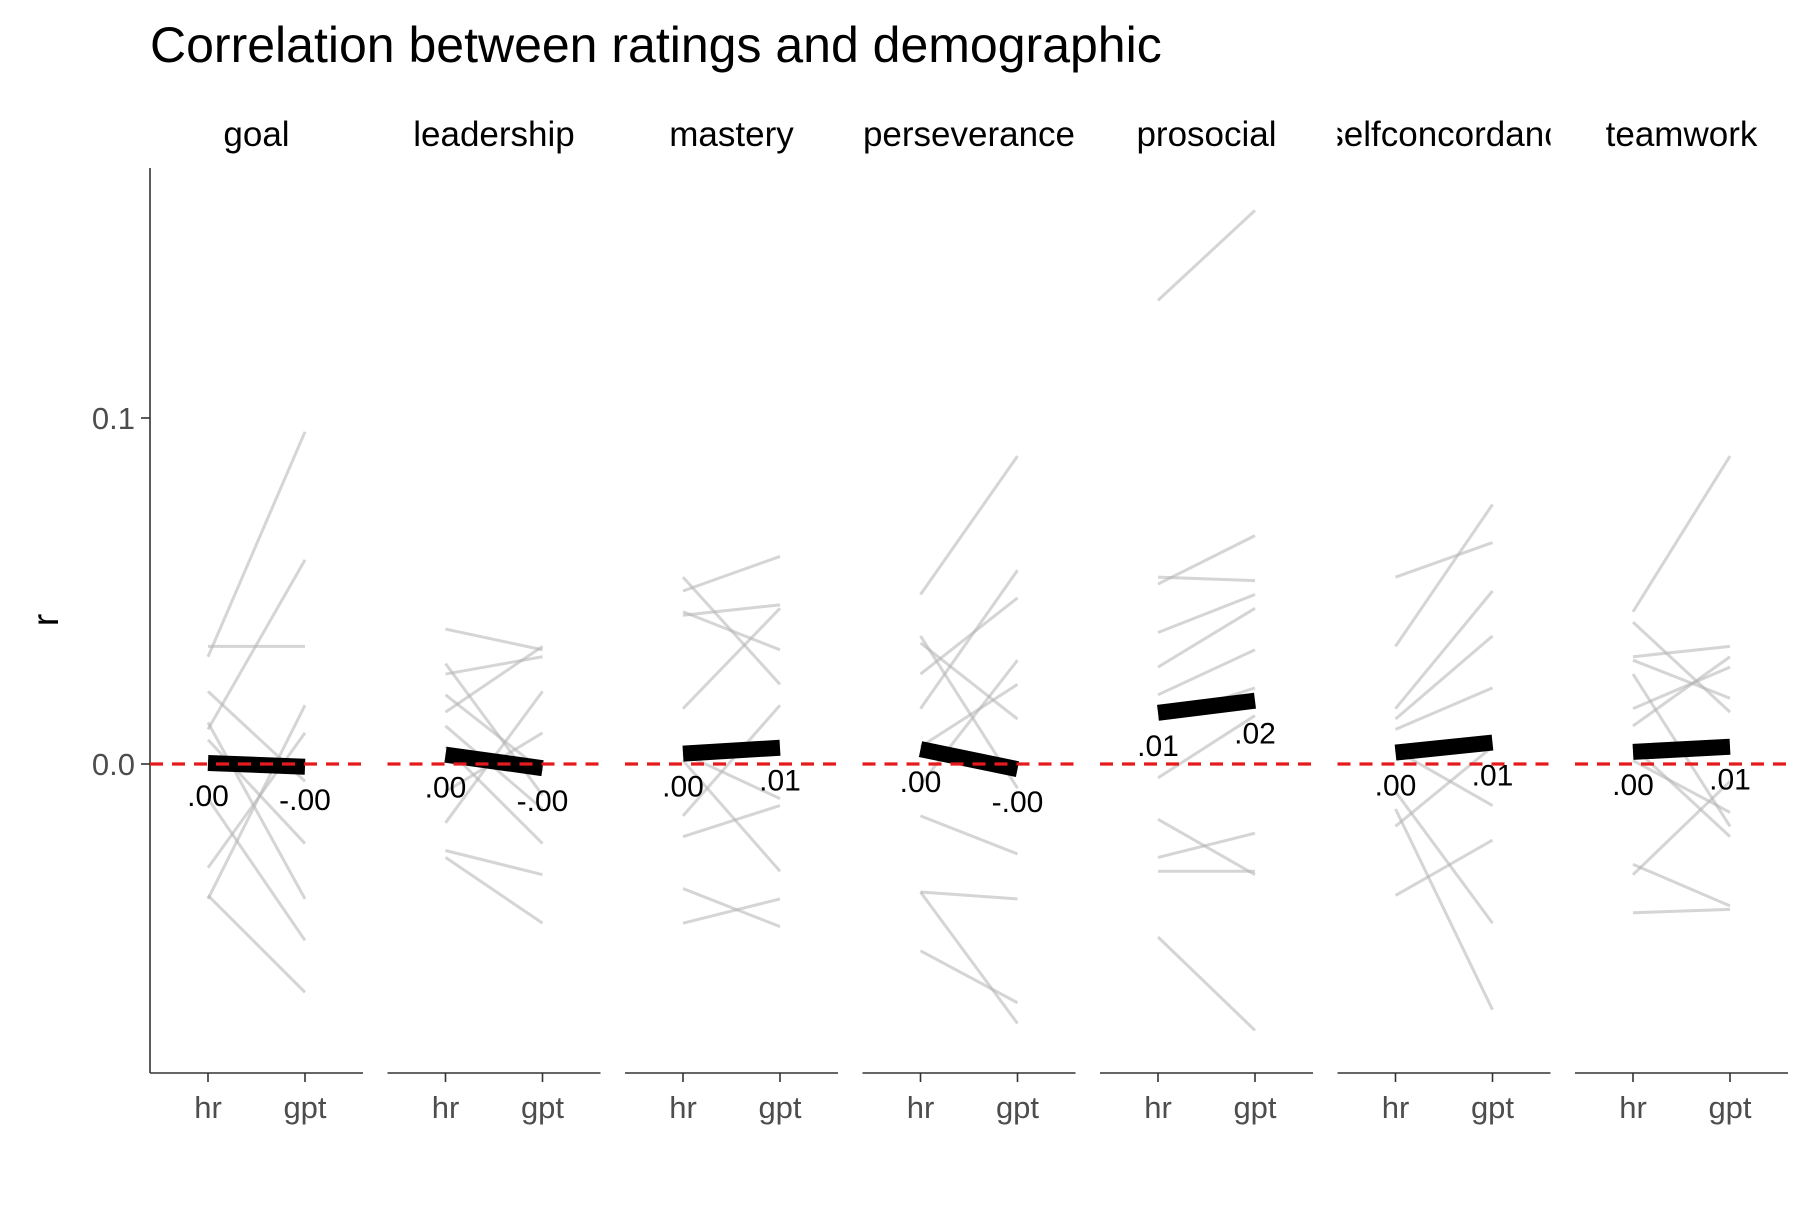 This screenshot has height=1205, width=1800. Describe the element at coordinates (969, 134) in the screenshot. I see `facet-strip-label: perseverance` at that location.